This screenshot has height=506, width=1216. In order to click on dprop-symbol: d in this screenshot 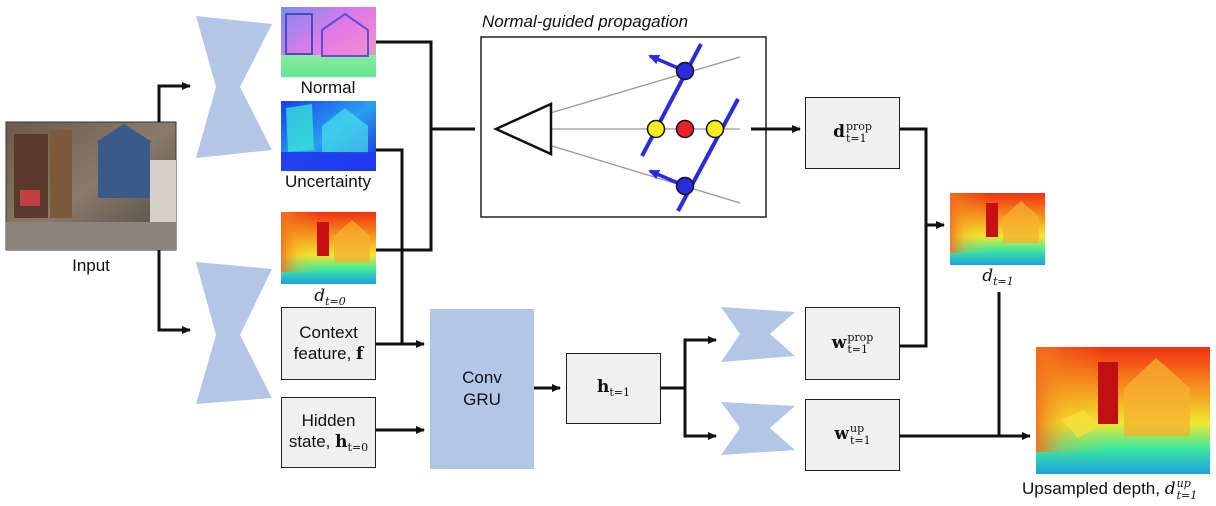, I will do `click(839, 132)`.